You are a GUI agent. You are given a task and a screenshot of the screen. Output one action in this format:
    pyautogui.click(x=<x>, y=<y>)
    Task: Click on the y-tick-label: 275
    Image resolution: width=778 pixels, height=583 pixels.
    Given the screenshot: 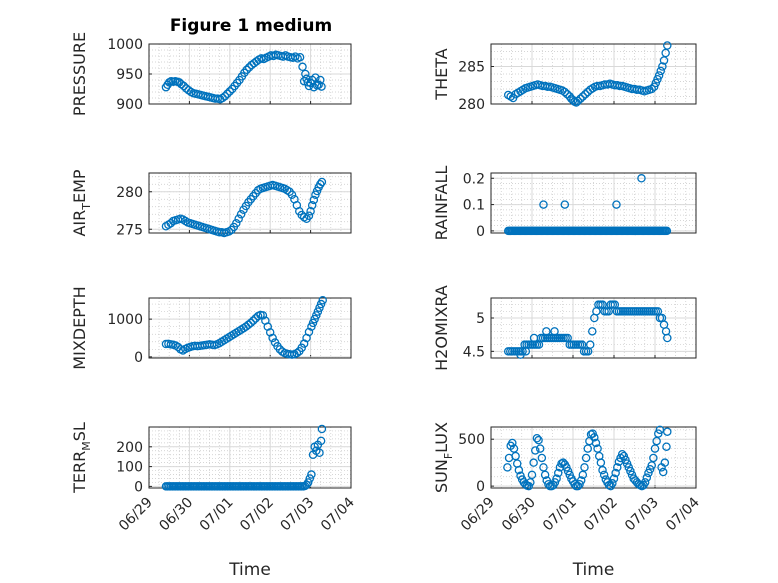 What is the action you would take?
    pyautogui.click(x=129, y=230)
    